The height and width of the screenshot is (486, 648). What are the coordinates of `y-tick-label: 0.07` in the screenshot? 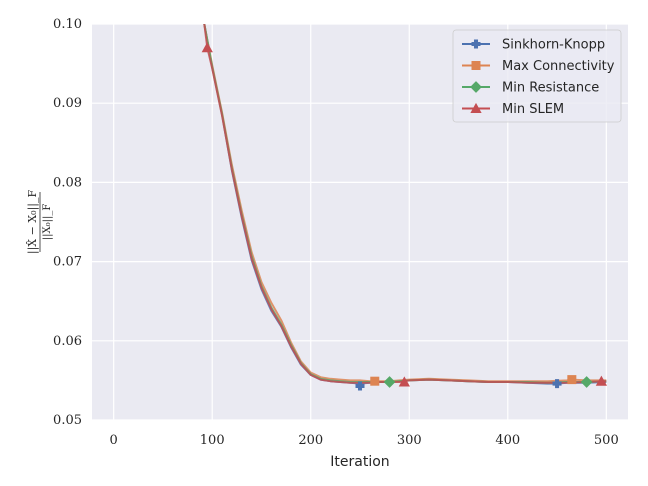 It's located at (67, 262).